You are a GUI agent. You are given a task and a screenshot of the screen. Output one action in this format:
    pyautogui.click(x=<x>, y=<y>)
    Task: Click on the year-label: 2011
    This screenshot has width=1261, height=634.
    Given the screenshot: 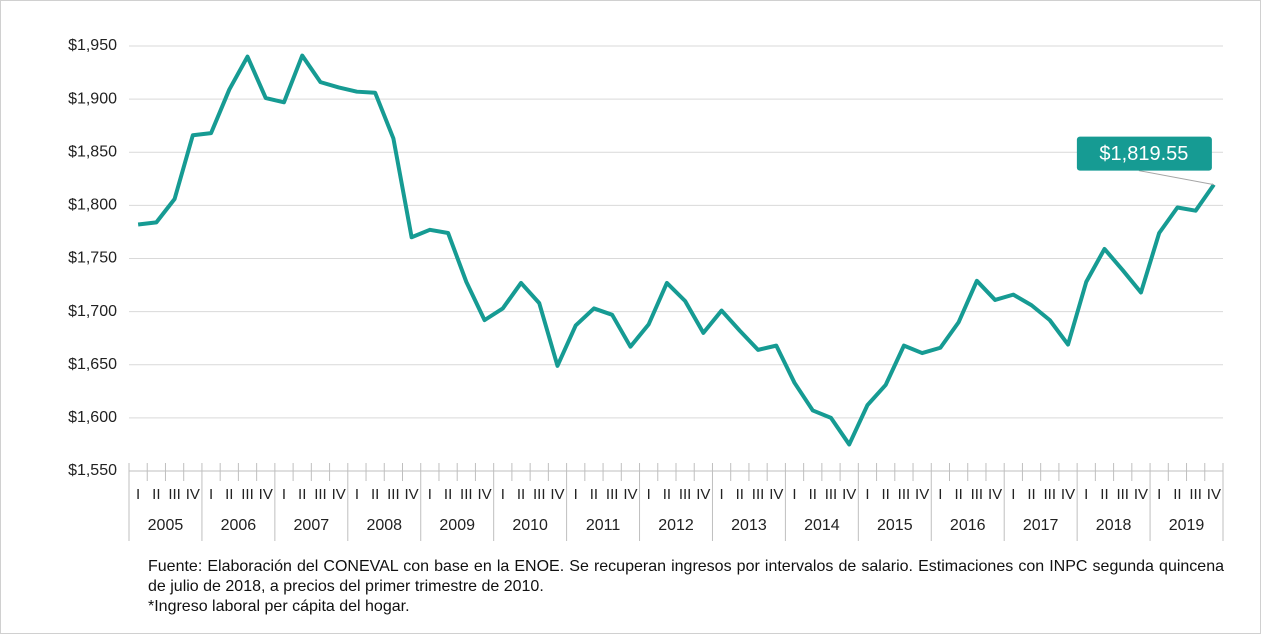 What is the action you would take?
    pyautogui.click(x=603, y=525)
    